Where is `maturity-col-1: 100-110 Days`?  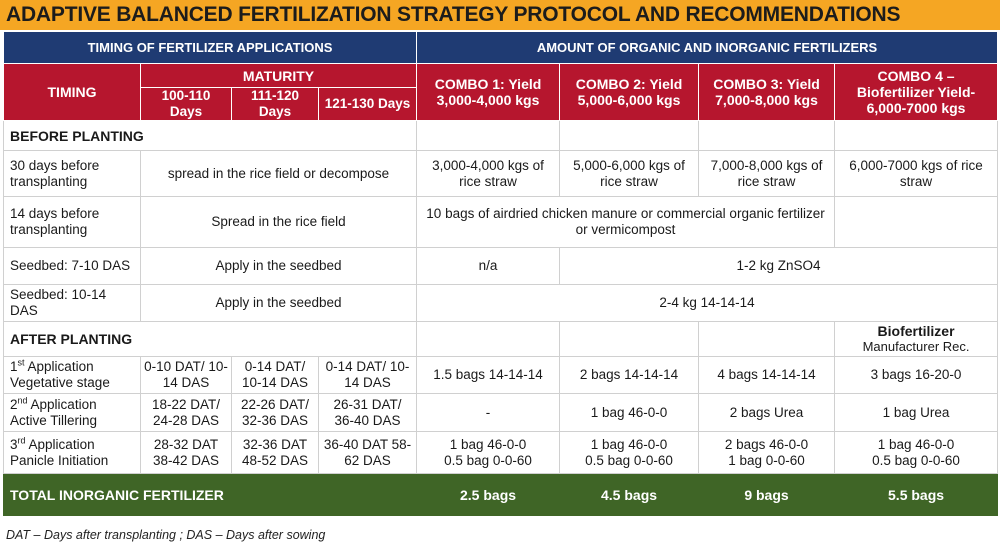
maturity-col-1: 100-110 Days is located at coordinates (186, 104).